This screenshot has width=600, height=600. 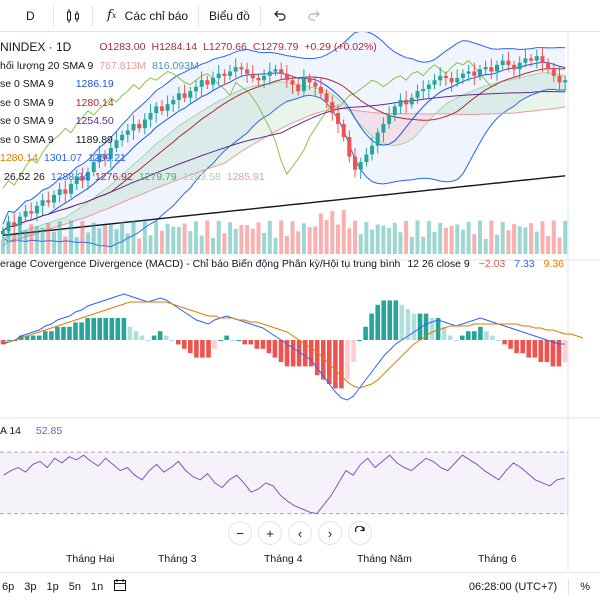 What do you see at coordinates (120, 586) in the screenshot?
I see `date-range-button` at bounding box center [120, 586].